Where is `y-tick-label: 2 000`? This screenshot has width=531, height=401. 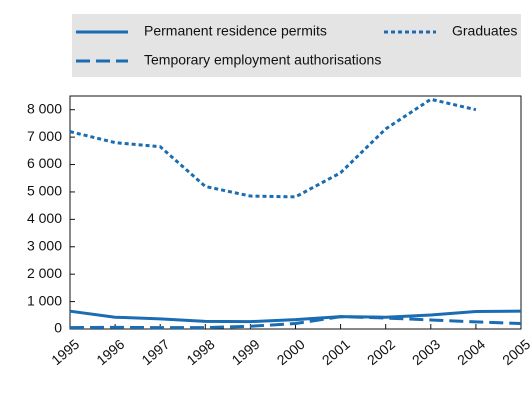 y-tick-label: 2 000 is located at coordinates (44, 273).